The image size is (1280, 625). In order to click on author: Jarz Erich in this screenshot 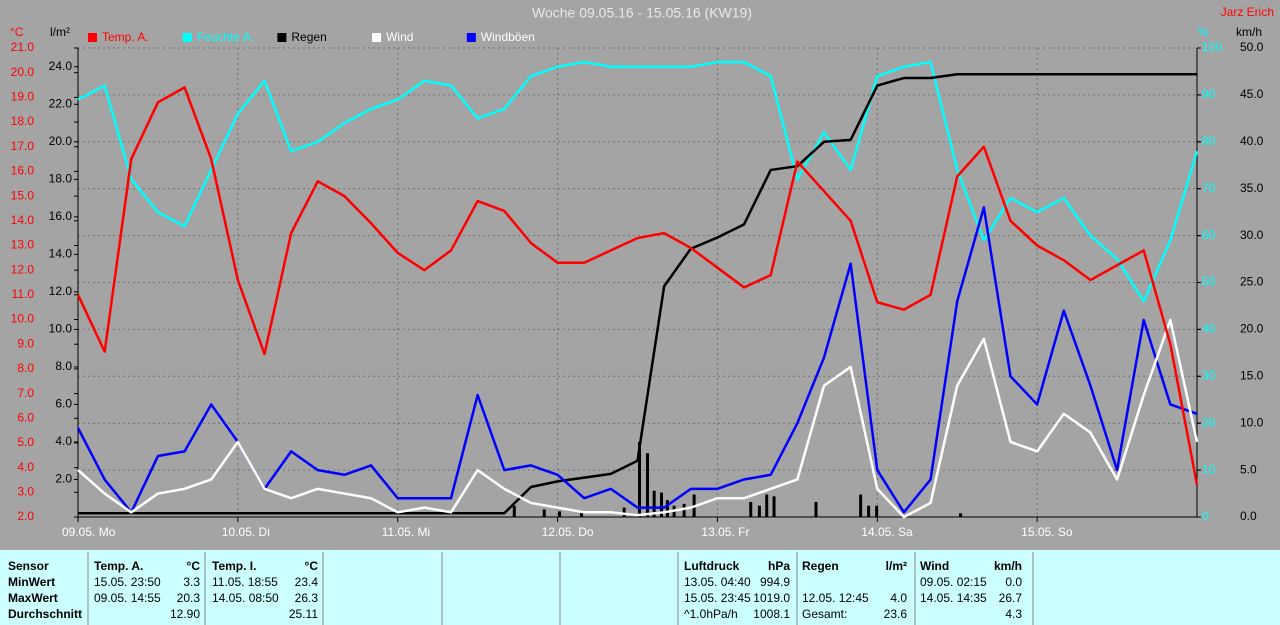, I will do `click(1247, 12)`.